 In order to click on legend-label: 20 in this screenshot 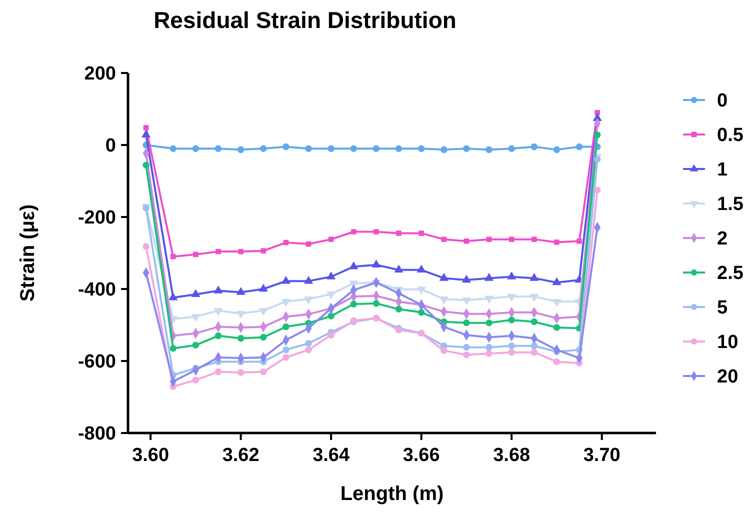, I will do `click(727, 377)`.